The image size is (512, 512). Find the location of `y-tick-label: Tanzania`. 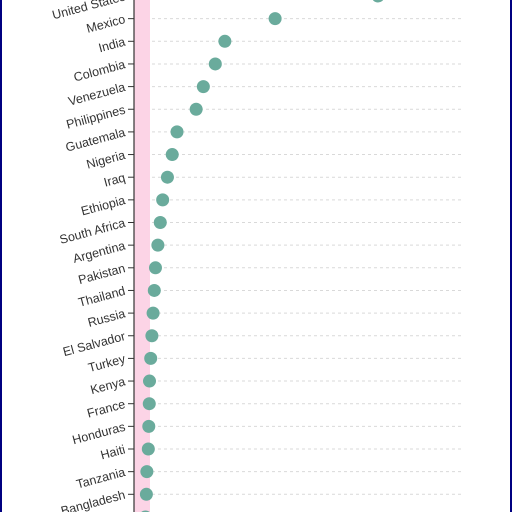

y-tick-label: Tanzania is located at coordinates (101, 478).